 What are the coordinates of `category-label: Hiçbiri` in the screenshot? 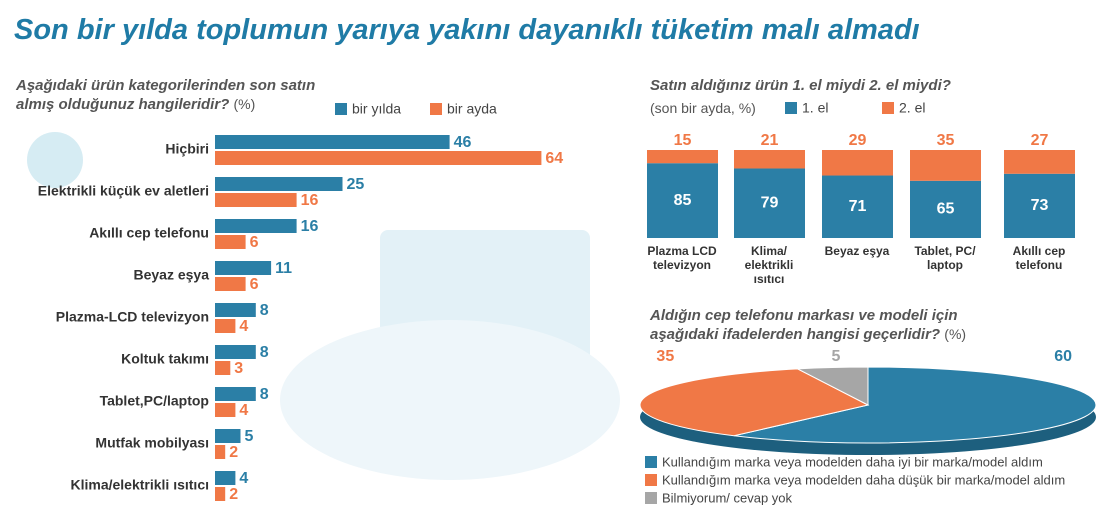 It's located at (187, 149).